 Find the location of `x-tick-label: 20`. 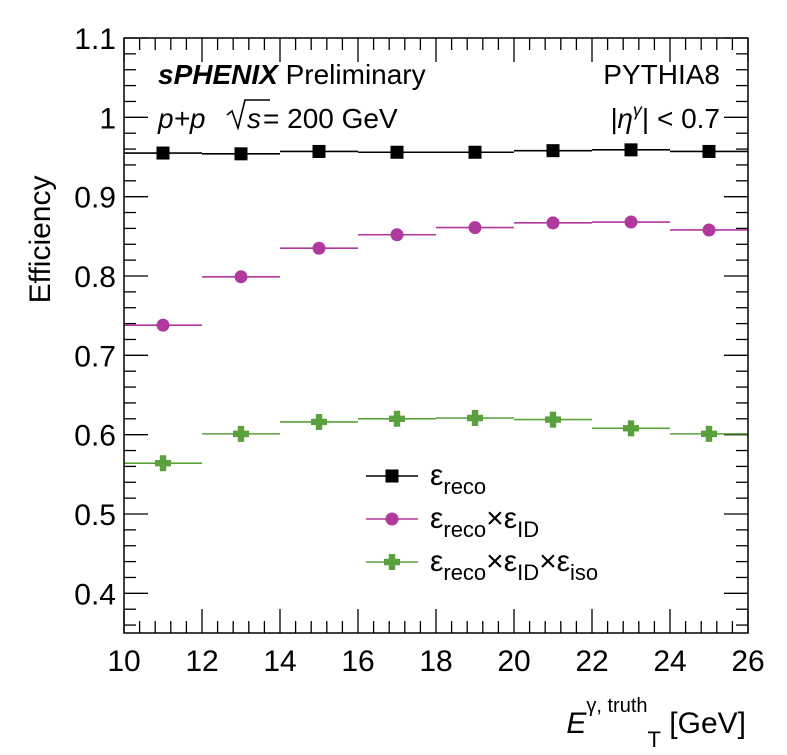

x-tick-label: 20 is located at coordinates (513, 661).